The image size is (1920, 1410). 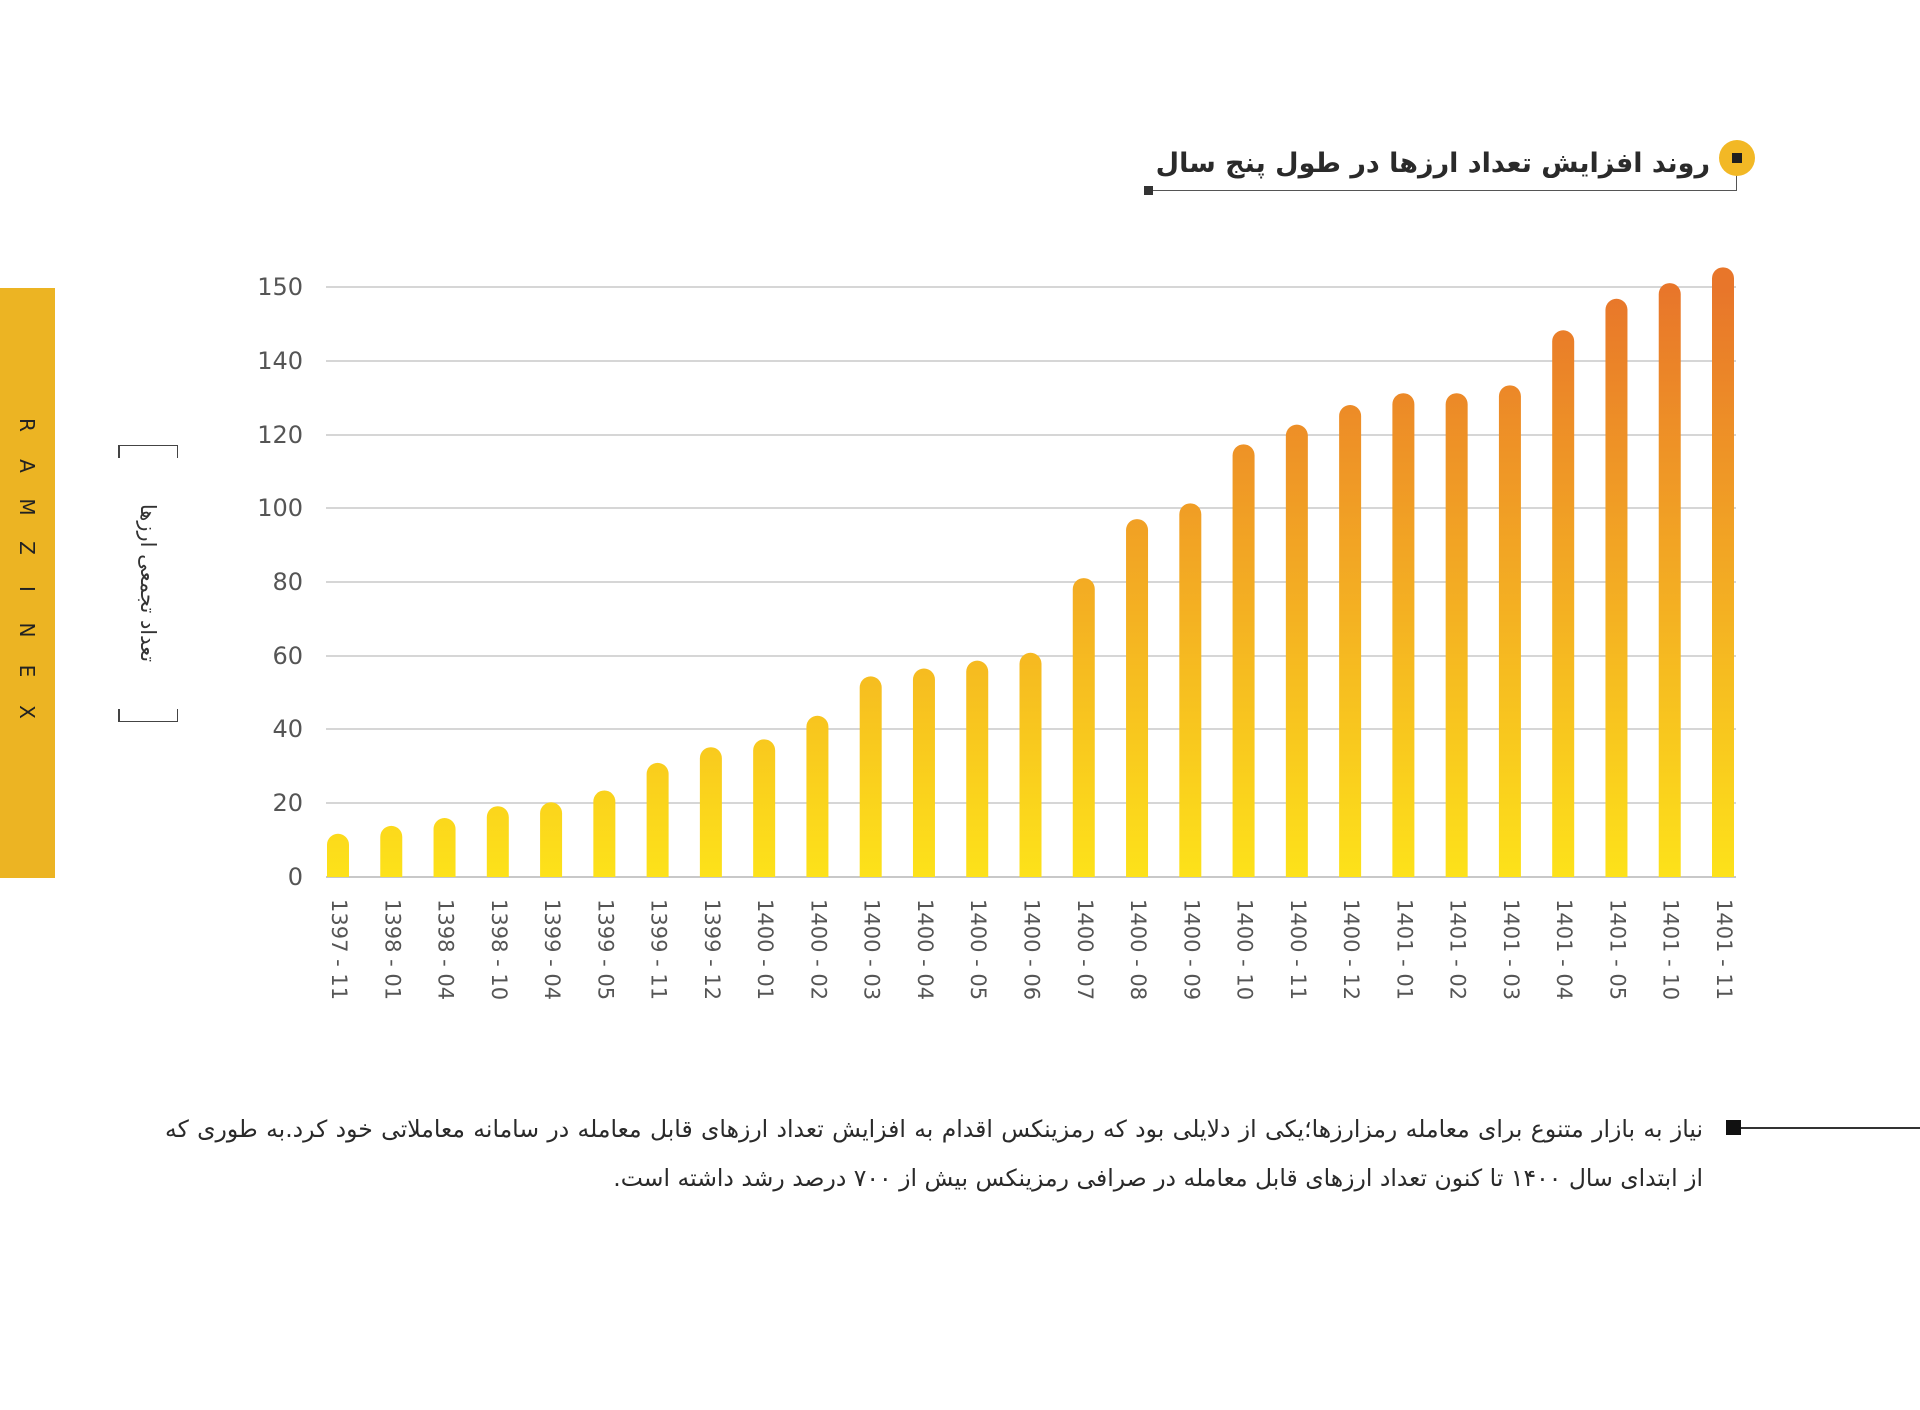 I want to click on chart-title-block: روند افزایش تعداد ارزها در طول پنج سال, so click(x=1450, y=165).